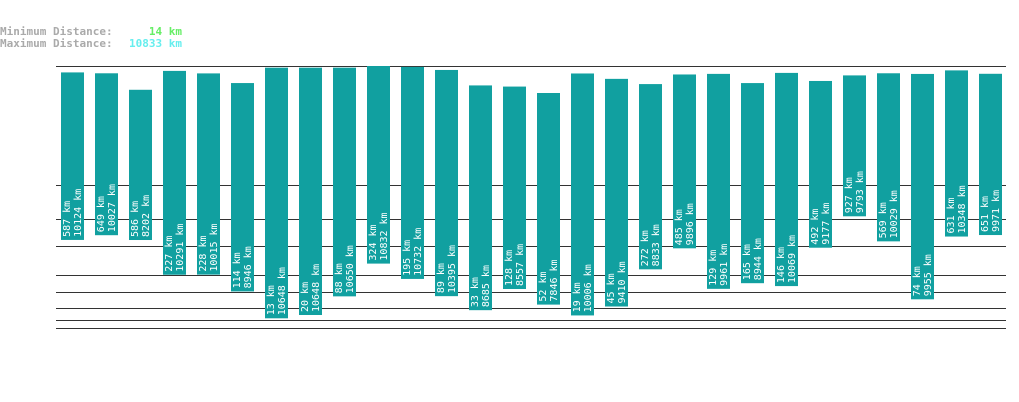 This screenshot has height=402, width=1019. Describe the element at coordinates (203, 253) in the screenshot. I see `min-label: 228 km` at that location.